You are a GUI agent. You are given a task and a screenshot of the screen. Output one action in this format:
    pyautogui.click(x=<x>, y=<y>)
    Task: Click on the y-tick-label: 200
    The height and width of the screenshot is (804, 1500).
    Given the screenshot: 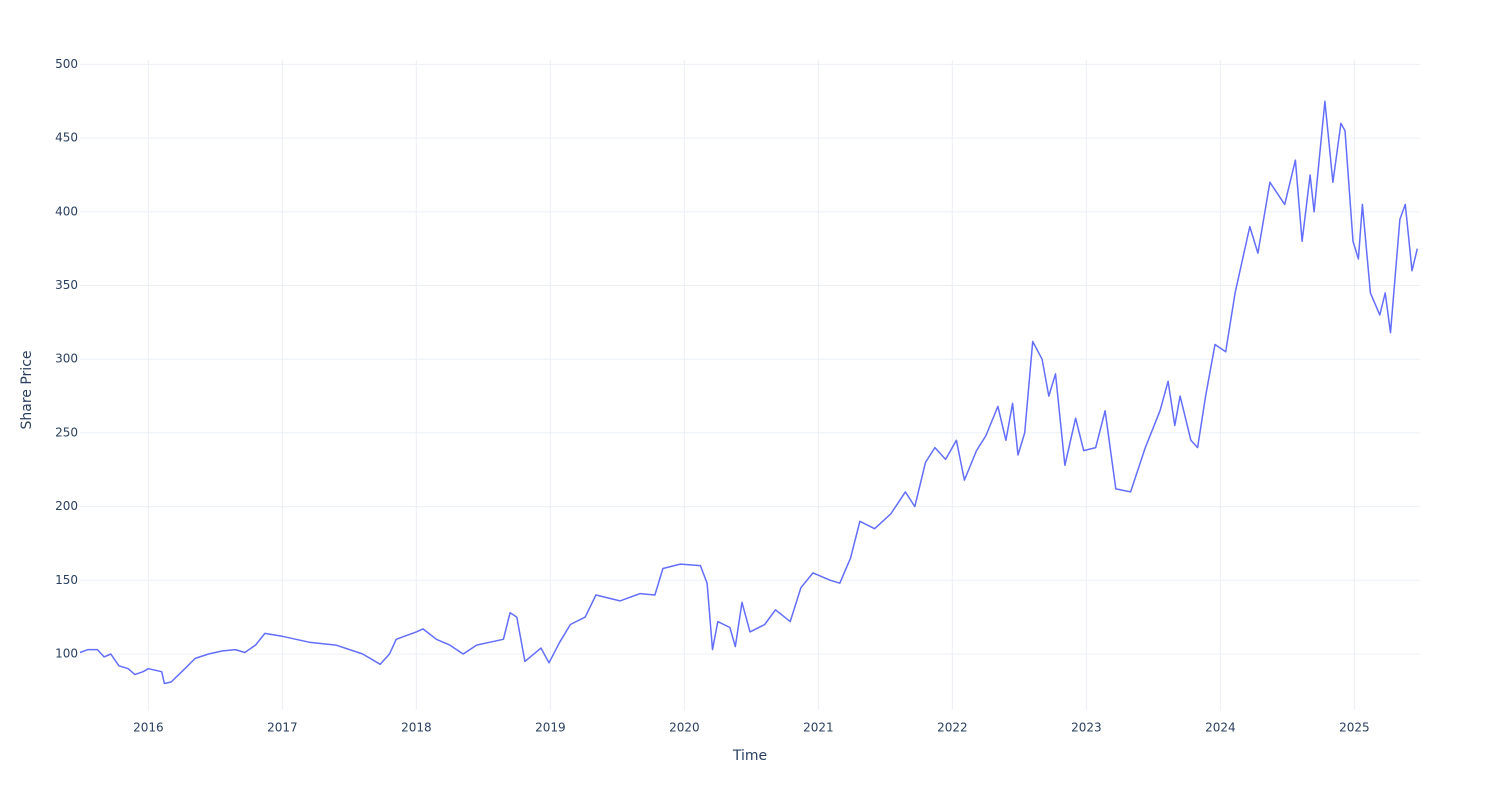 What is the action you would take?
    pyautogui.click(x=66, y=506)
    